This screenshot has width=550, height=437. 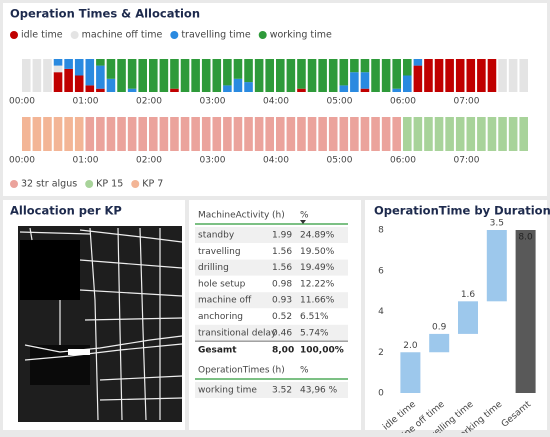 What do you see at coordinates (234, 371) in the screenshot?
I see `table-header: OperationTimes` at bounding box center [234, 371].